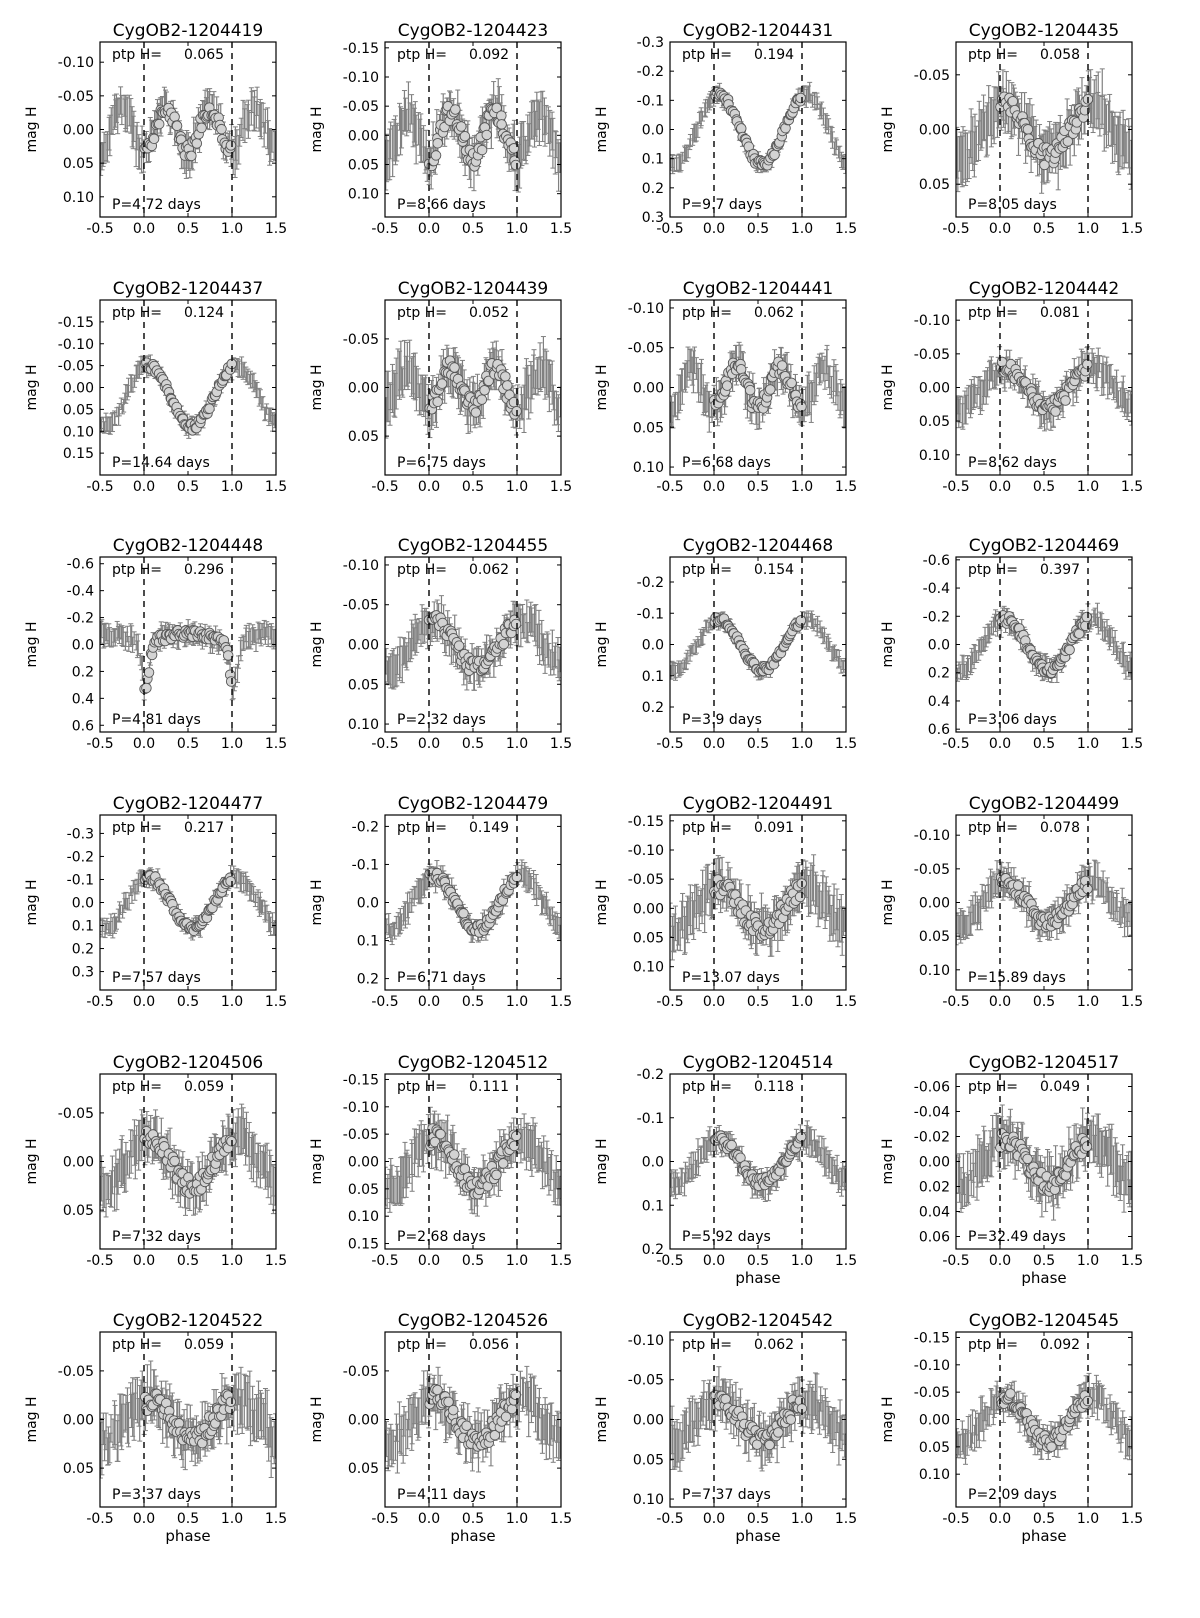 Image resolution: width=1200 pixels, height=1618 pixels. Describe the element at coordinates (161, 463) in the screenshot. I see `period-label: P=14.64 days` at that location.